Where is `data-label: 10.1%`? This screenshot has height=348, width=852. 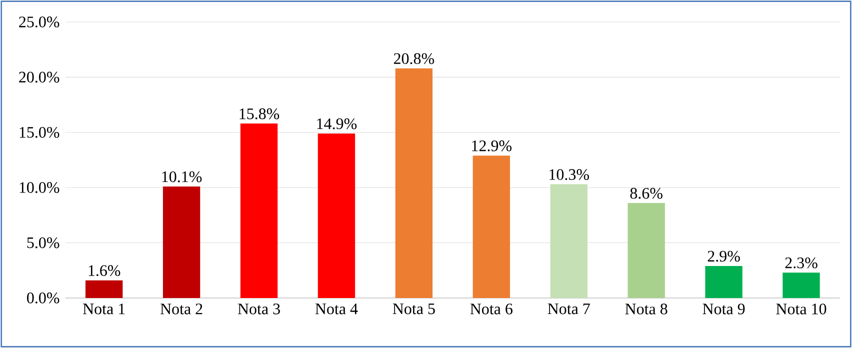
data-label: 10.1% is located at coordinates (182, 176).